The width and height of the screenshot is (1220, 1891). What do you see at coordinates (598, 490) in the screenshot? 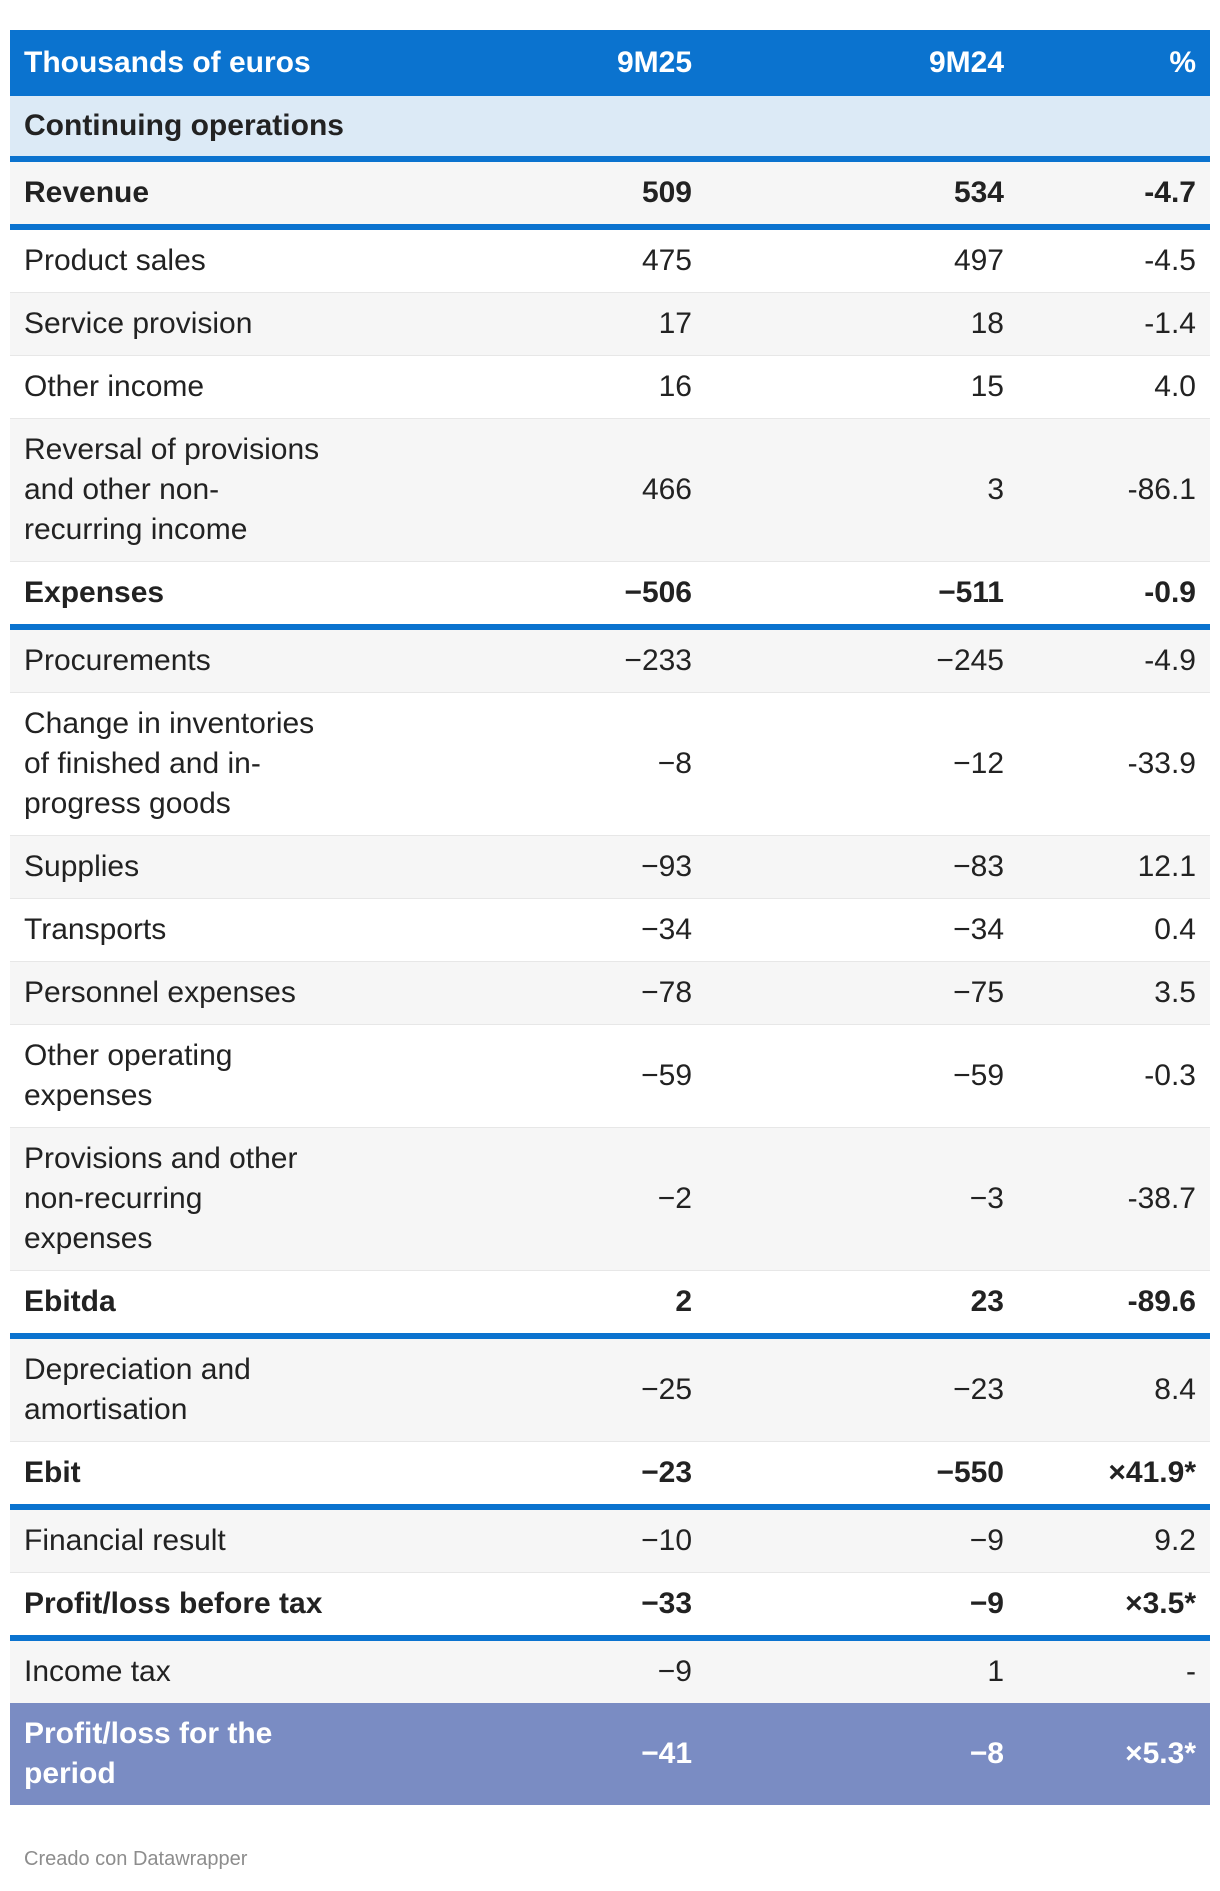
I see `value-9m25: 466` at bounding box center [598, 490].